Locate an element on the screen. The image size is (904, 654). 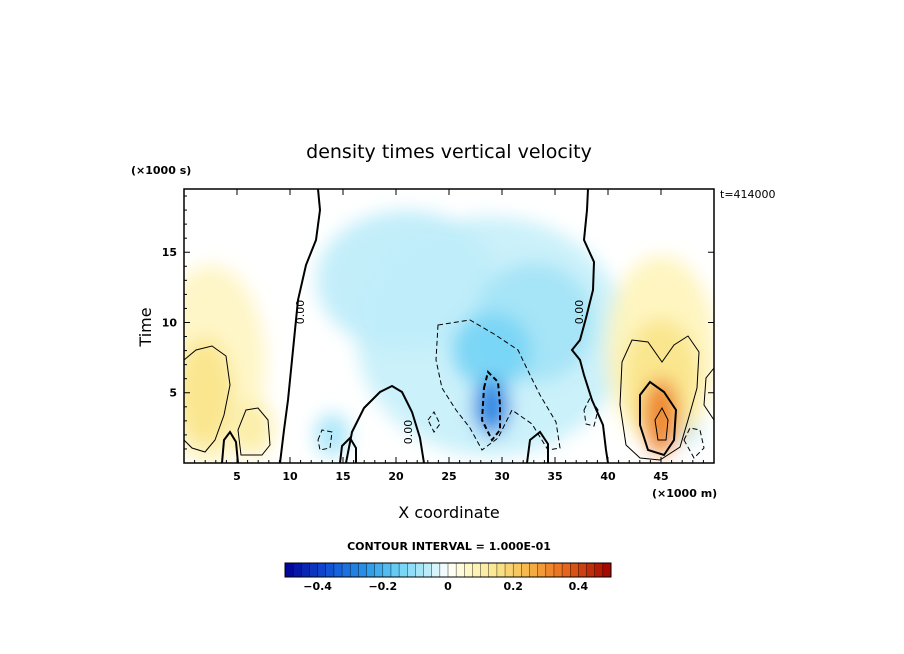
x-tick-label: 30 is located at coordinates (502, 476).